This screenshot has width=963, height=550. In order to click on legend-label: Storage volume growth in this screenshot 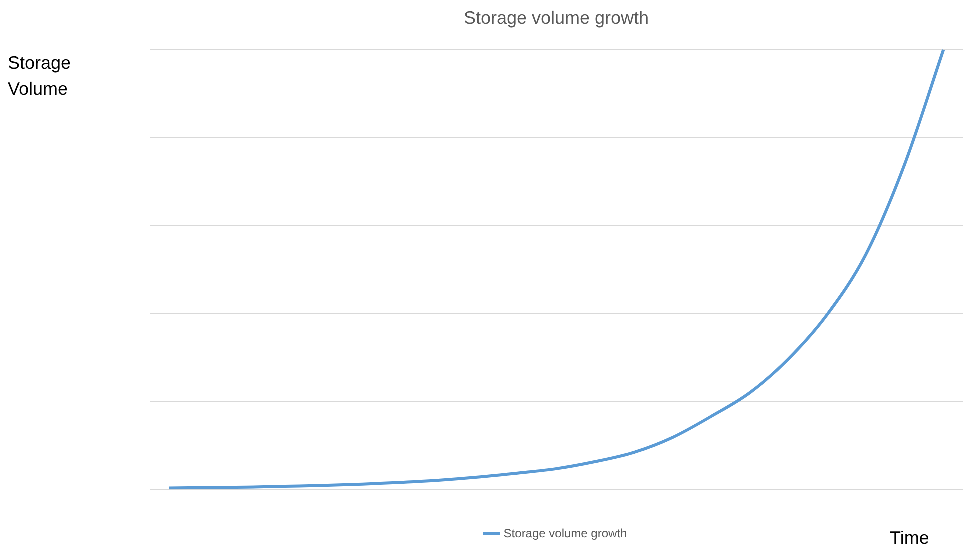, I will do `click(566, 533)`.